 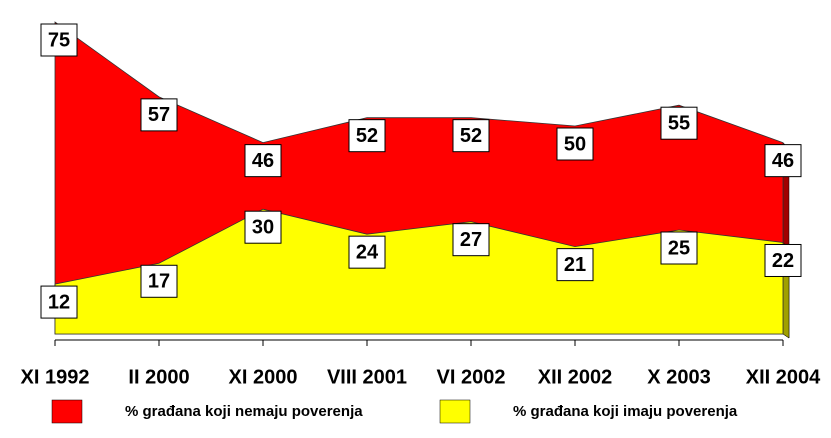 What do you see at coordinates (158, 377) in the screenshot?
I see `x-tick-label: II 2000` at bounding box center [158, 377].